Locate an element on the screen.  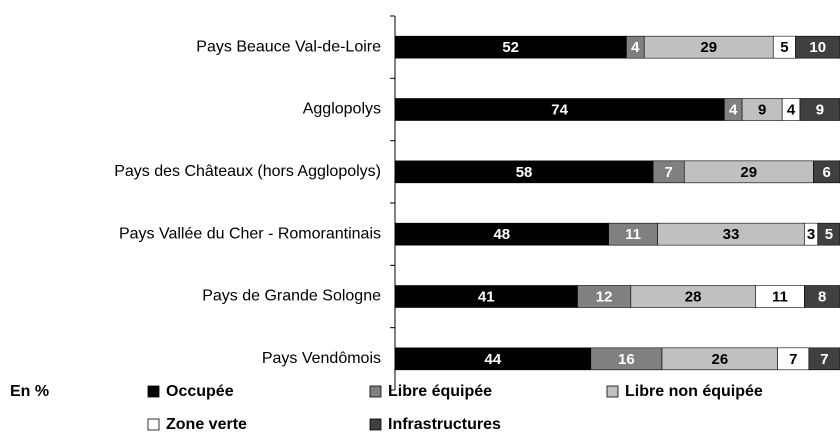
legend-label: Libre non équipée is located at coordinates (694, 391).